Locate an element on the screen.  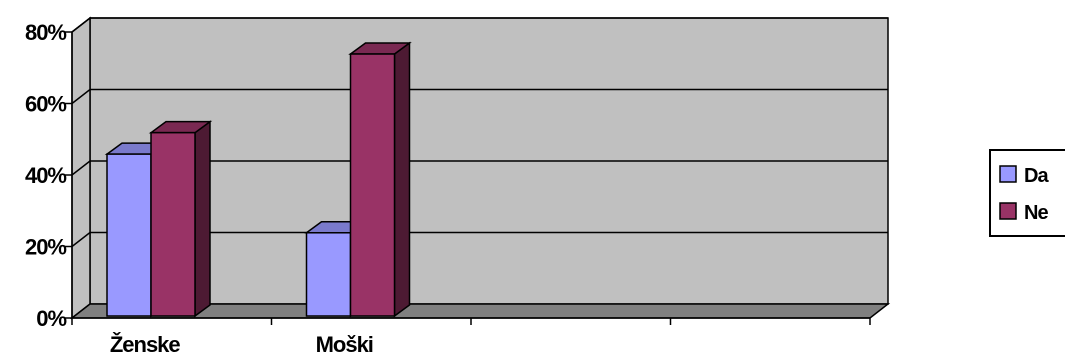
legend: Da Ne is located at coordinates (1027, 193).